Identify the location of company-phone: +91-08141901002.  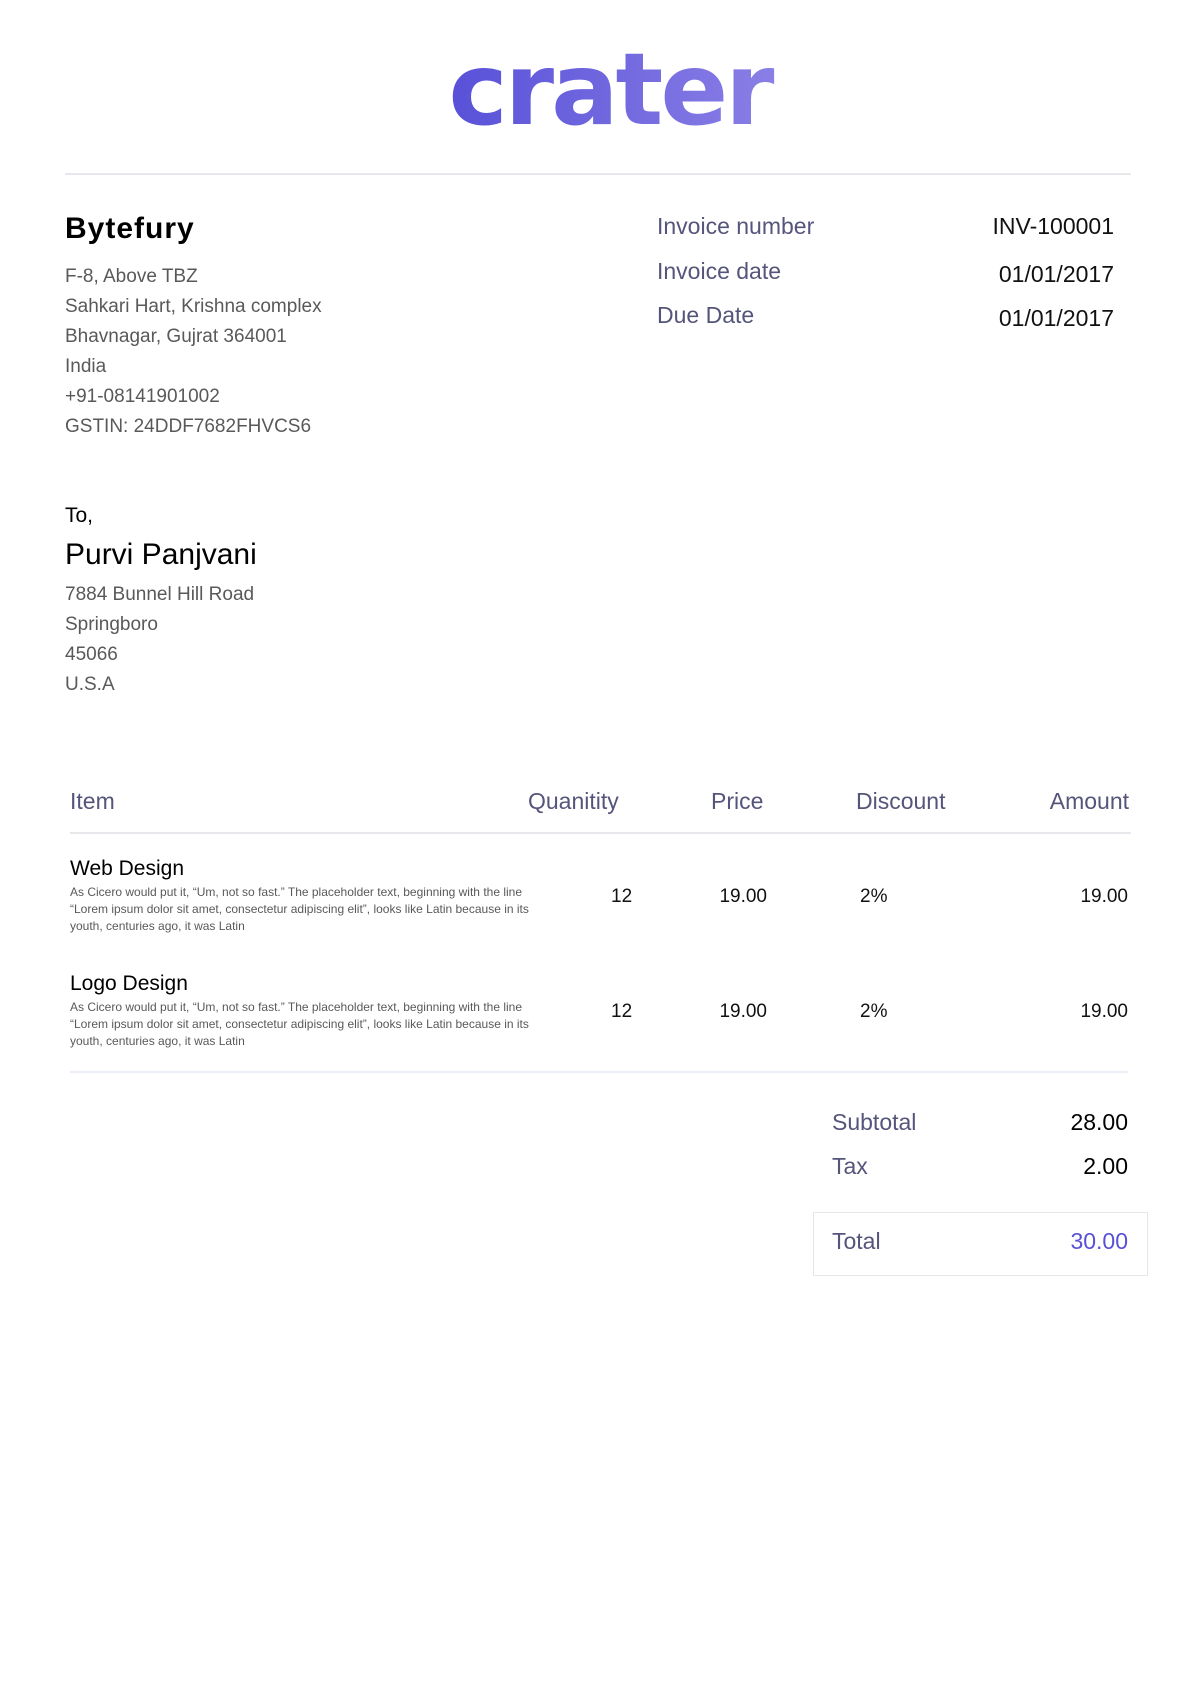
(142, 396).